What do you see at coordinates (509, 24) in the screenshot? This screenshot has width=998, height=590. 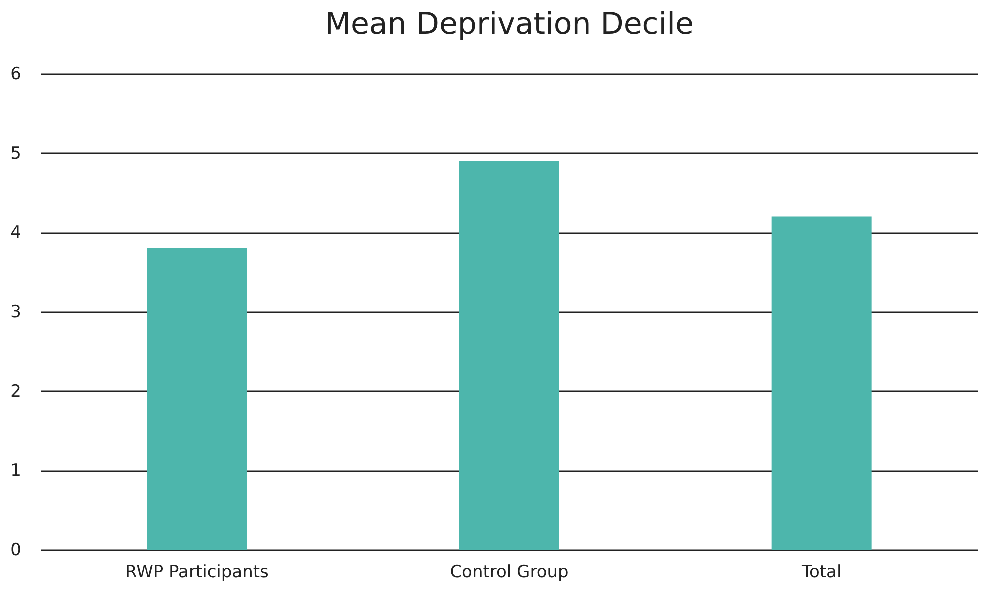 I see `chart-title: Mean Deprivation Decile` at bounding box center [509, 24].